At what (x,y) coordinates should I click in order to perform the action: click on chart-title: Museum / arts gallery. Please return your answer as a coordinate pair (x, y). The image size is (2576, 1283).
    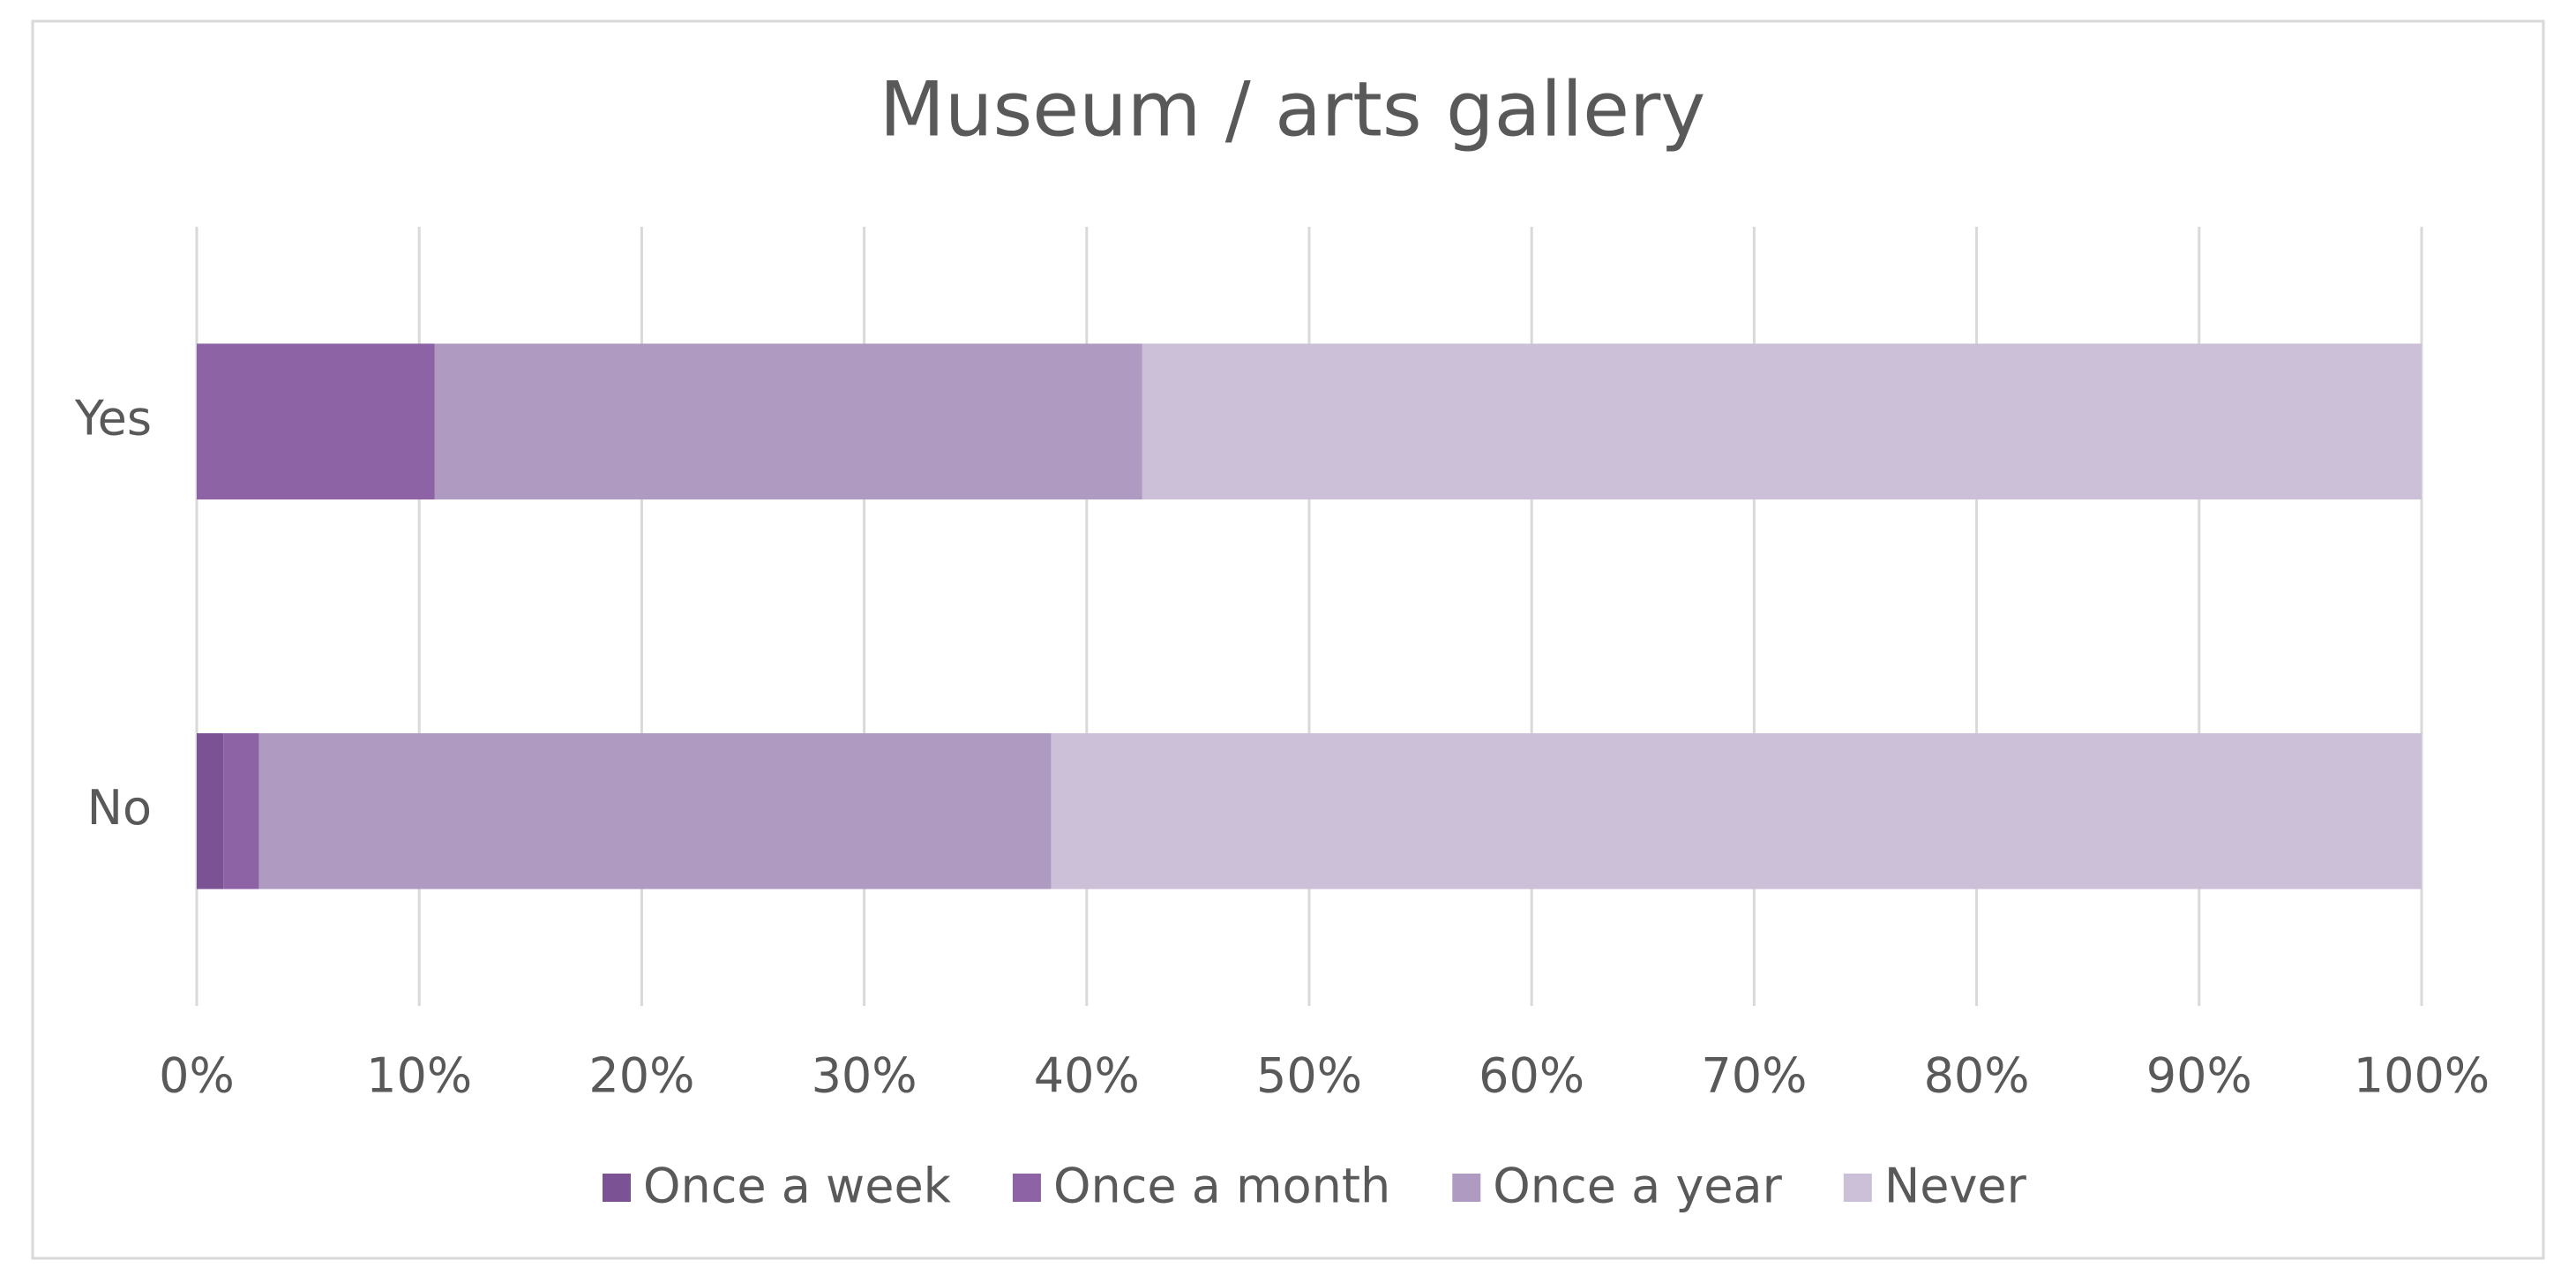
    Looking at the image, I should click on (1293, 109).